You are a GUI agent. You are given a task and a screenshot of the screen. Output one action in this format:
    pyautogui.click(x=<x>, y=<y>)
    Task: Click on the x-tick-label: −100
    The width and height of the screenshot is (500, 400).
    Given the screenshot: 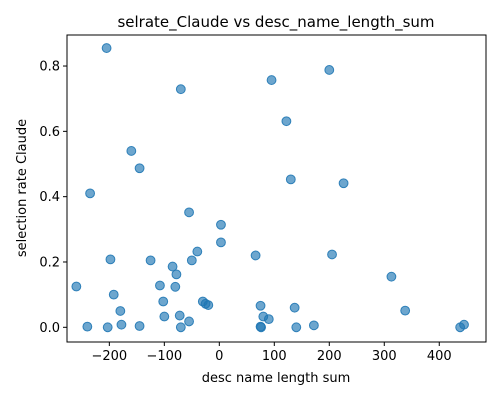 What is the action you would take?
    pyautogui.click(x=164, y=356)
    